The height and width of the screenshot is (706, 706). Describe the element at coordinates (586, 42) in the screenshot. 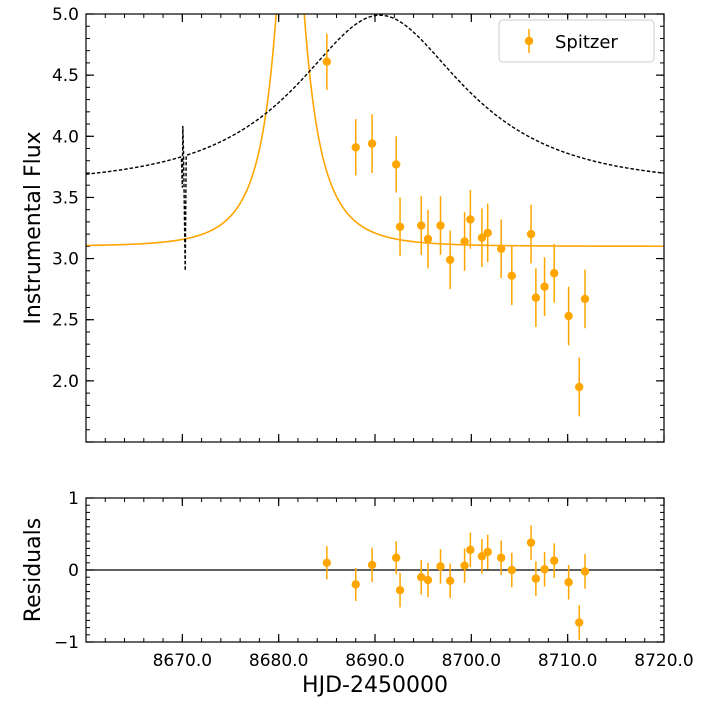

I see `legend-label-spitzer: Spitzer` at that location.